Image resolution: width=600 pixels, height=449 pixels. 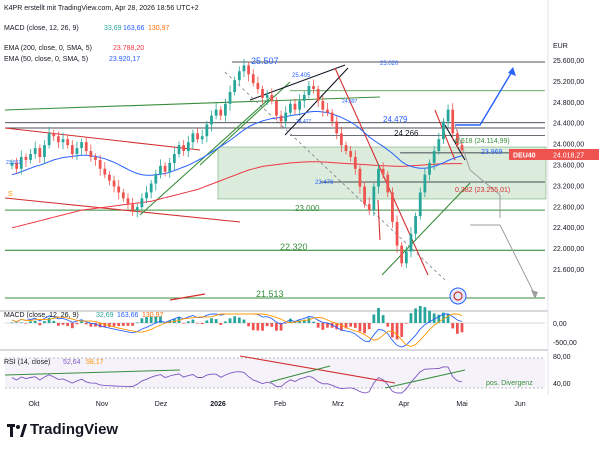 I want to click on tradingview-logo-icon, so click(x=17, y=430).